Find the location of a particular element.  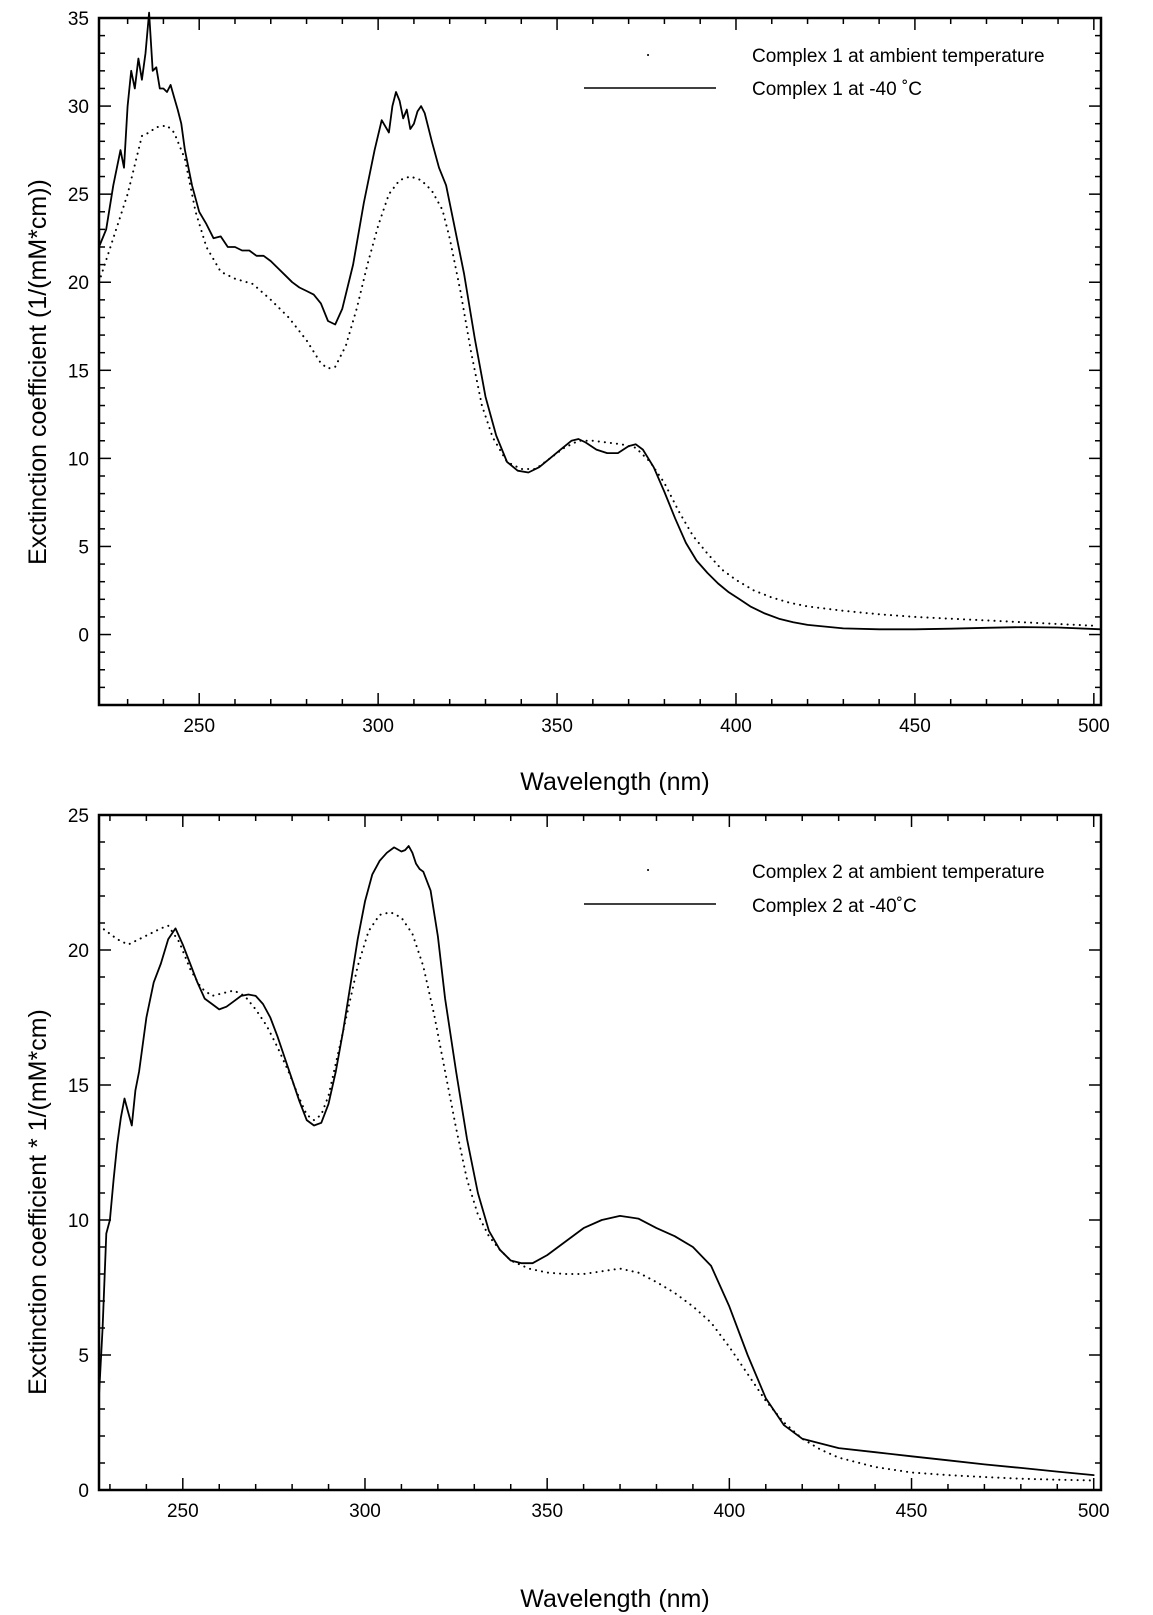

y-axis-title-1: Exctinction coefficient (1/(mM*cm)) is located at coordinates (38, 372).